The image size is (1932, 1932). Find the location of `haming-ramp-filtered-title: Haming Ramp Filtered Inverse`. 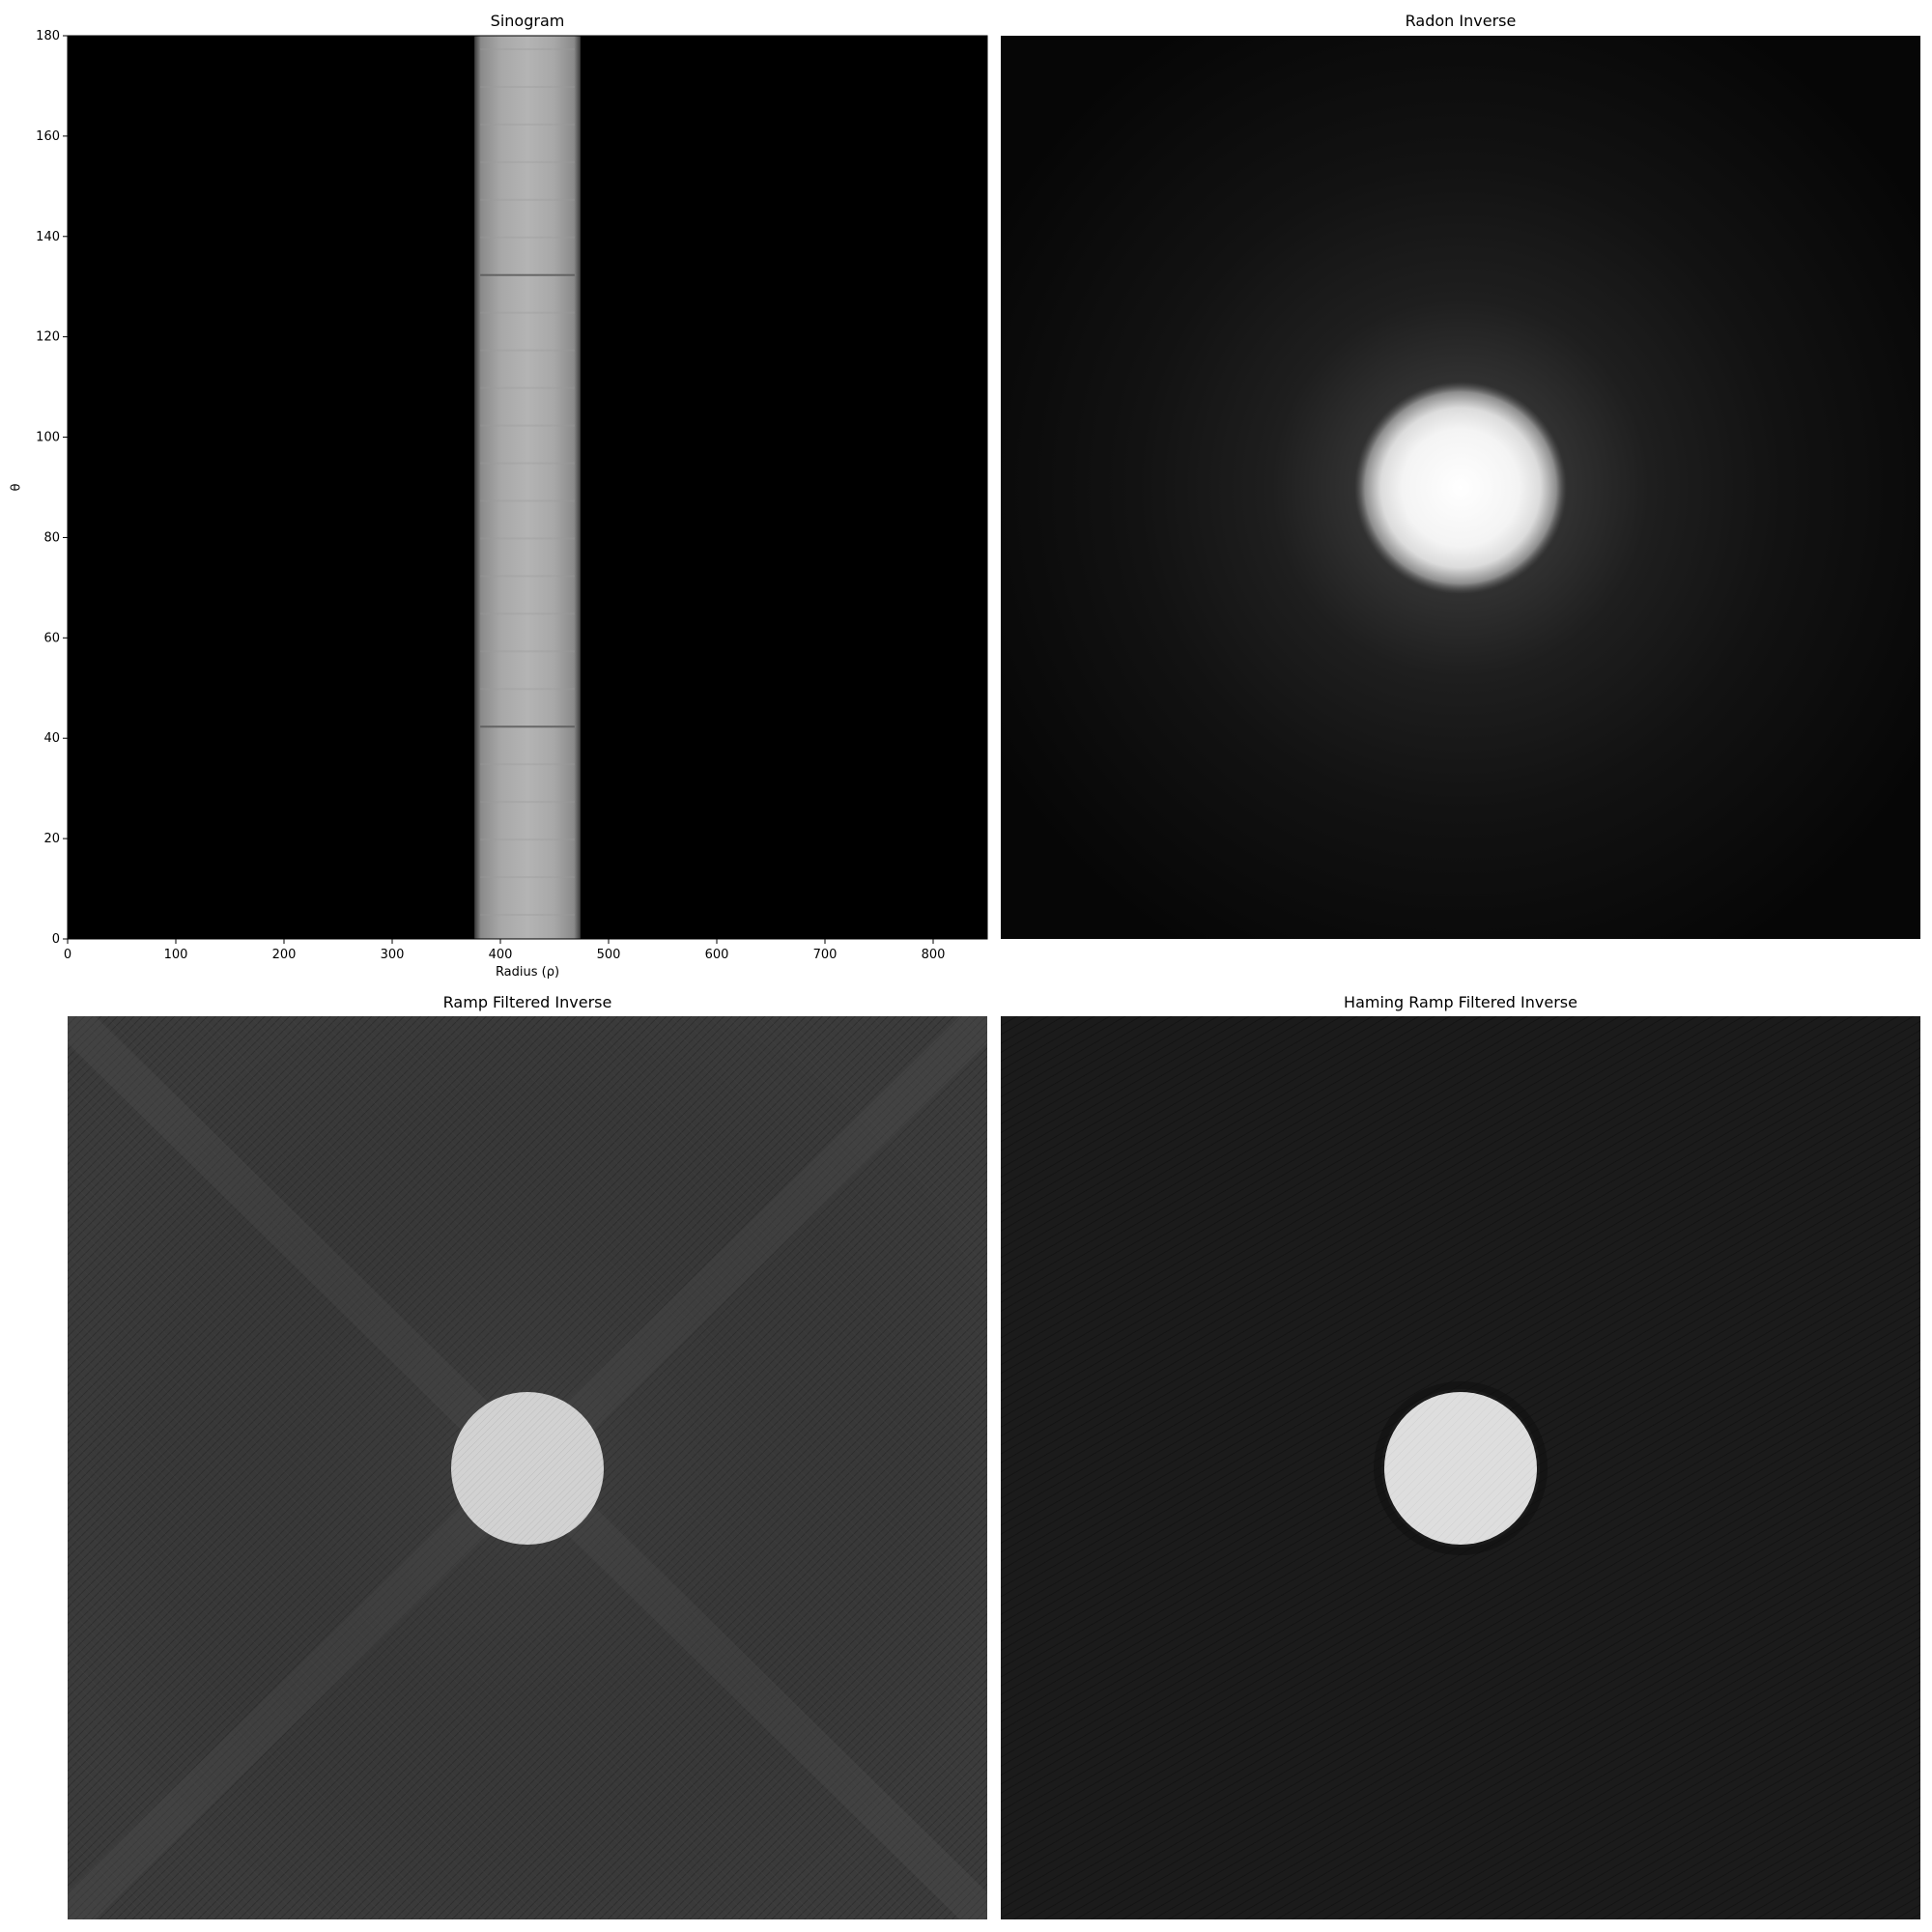

haming-ramp-filtered-title: Haming Ramp Filtered Inverse is located at coordinates (1460, 1002).